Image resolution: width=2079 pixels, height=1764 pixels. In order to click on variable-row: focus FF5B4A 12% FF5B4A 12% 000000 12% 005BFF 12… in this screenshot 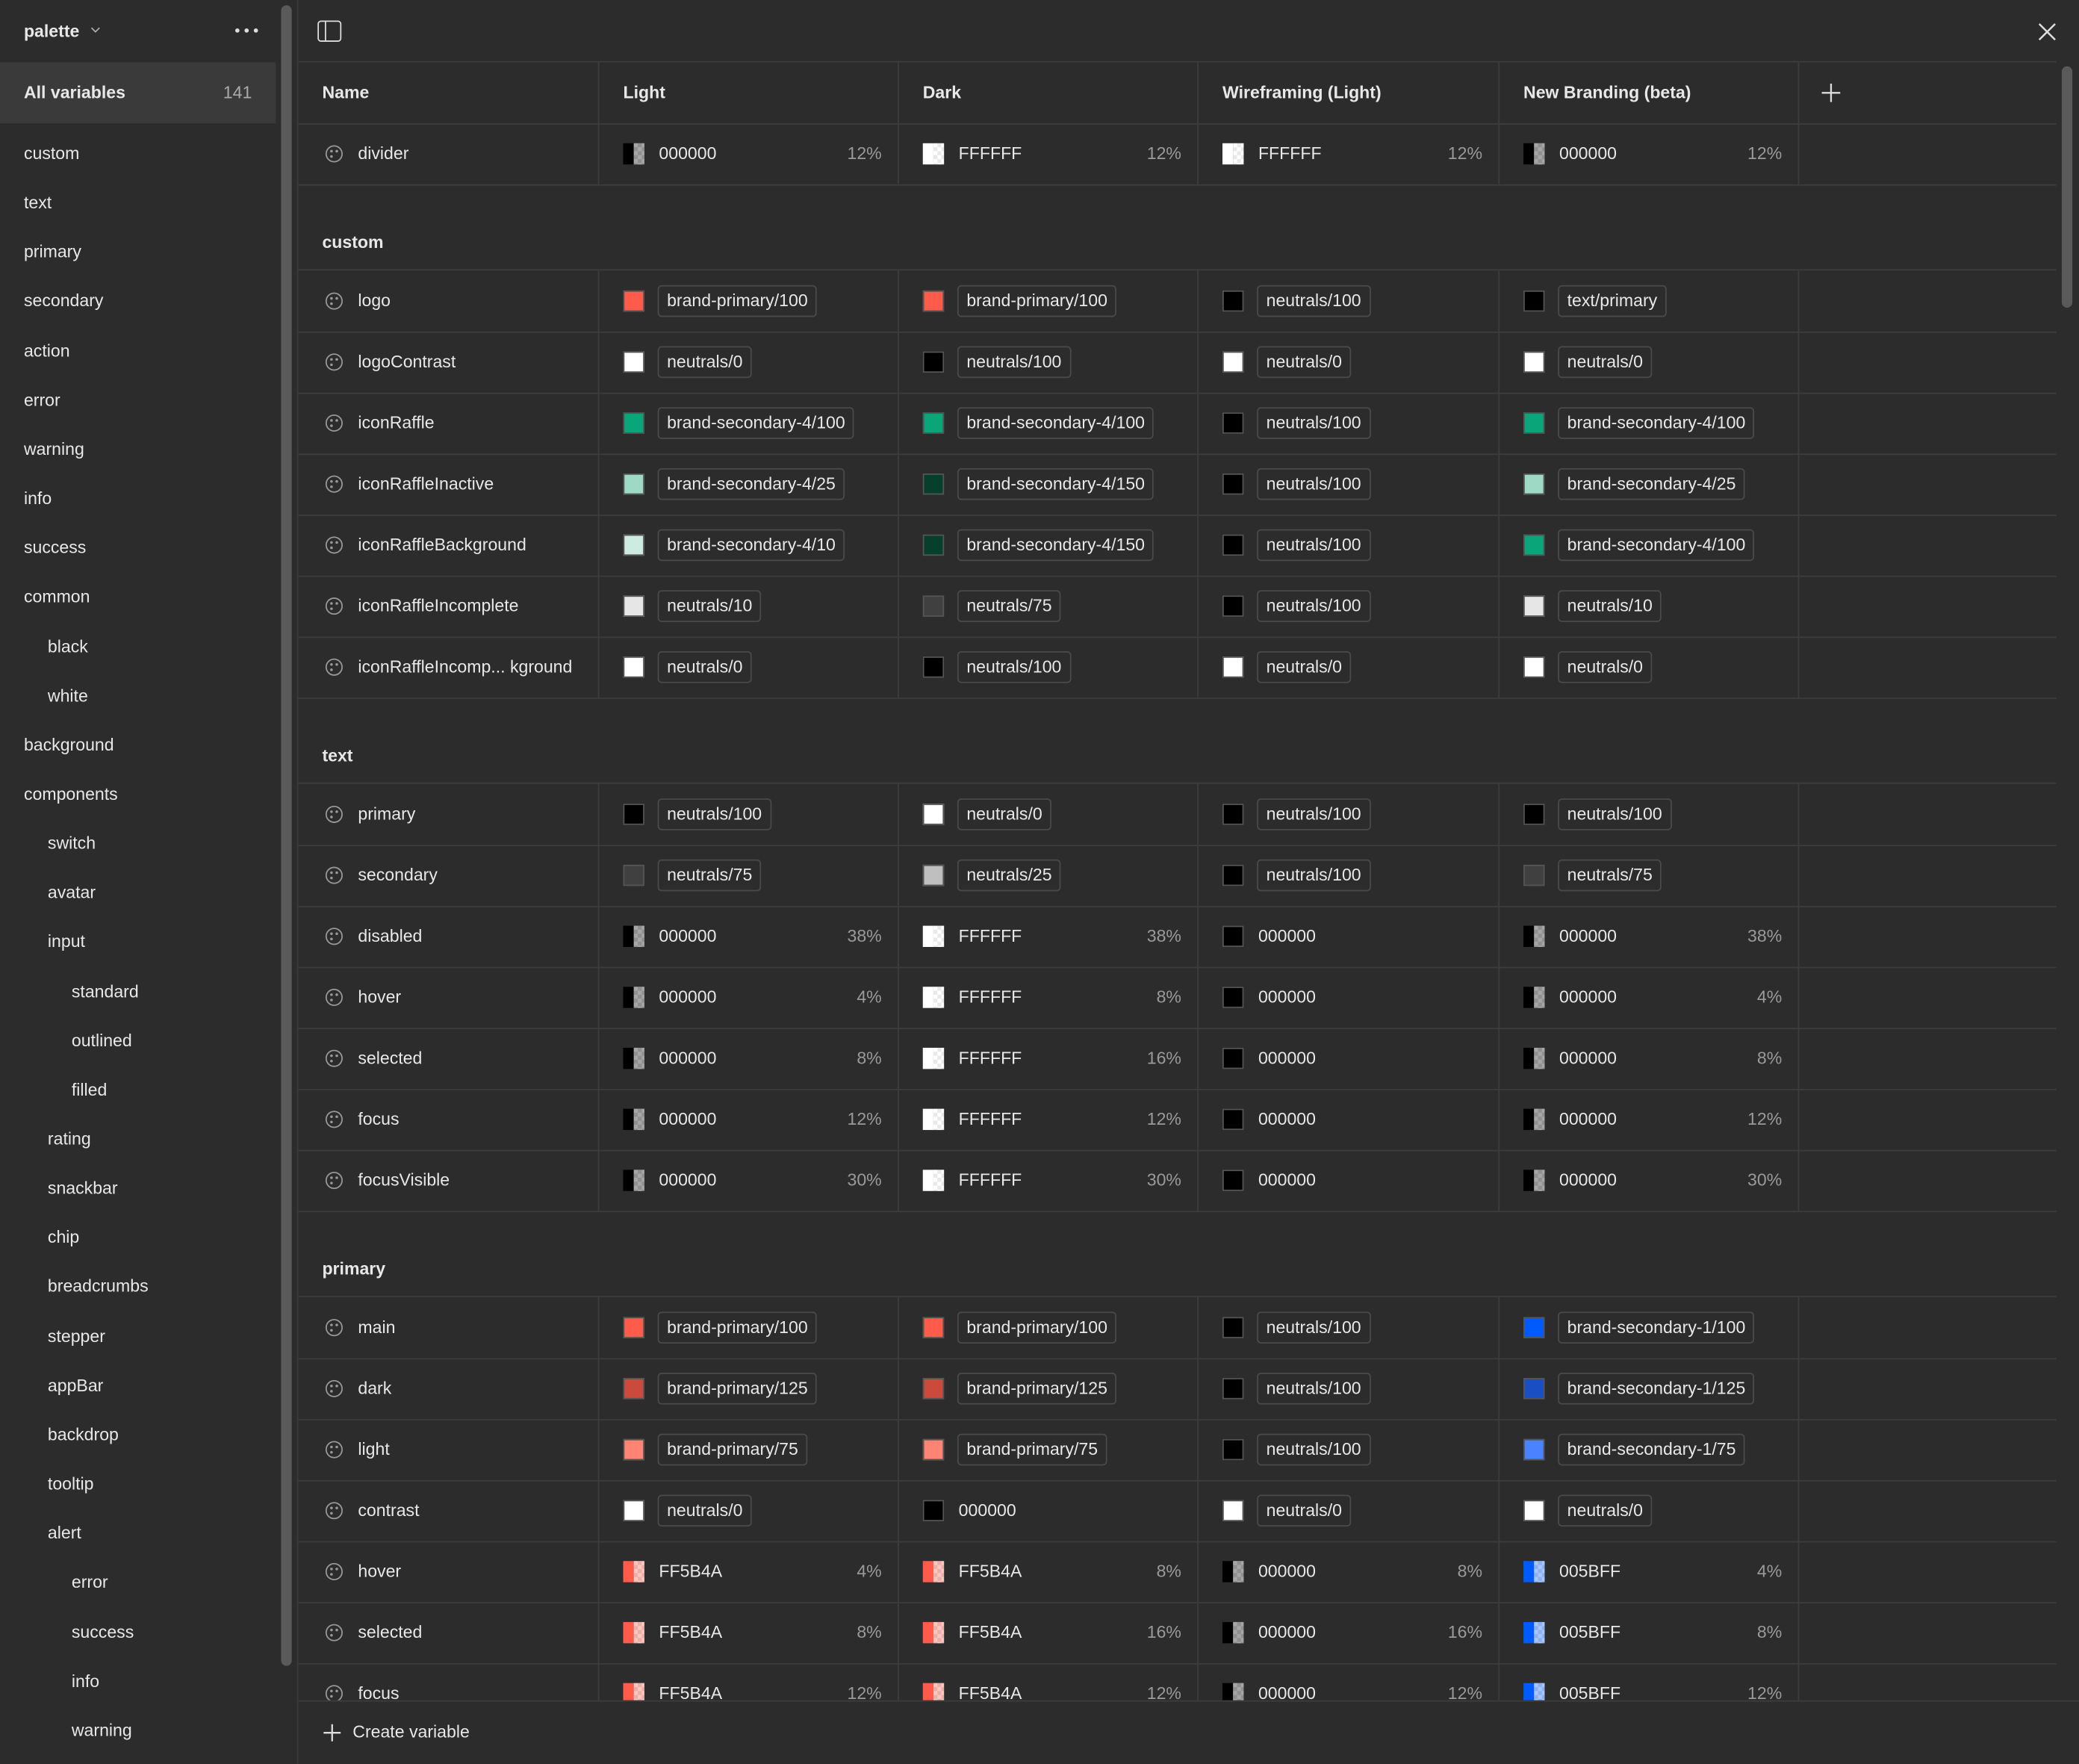, I will do `click(1177, 1681)`.